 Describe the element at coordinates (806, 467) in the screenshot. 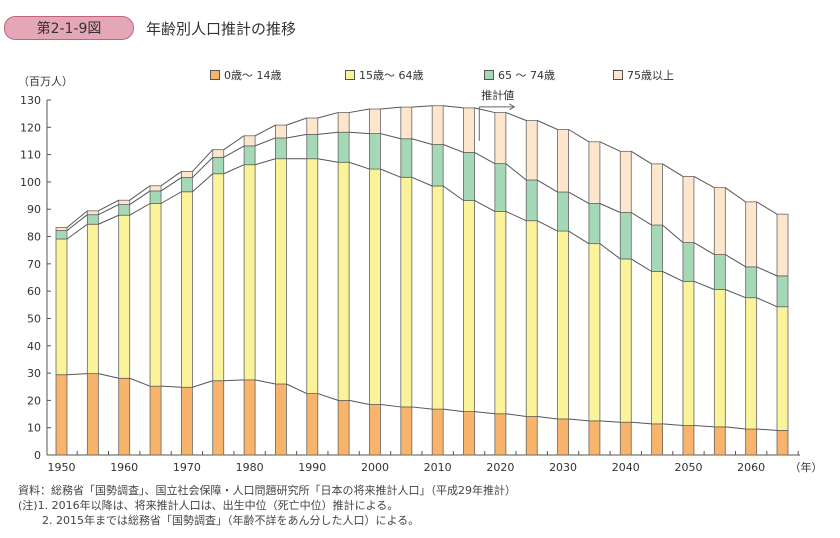

I see `x-axis-unit: （年）` at that location.